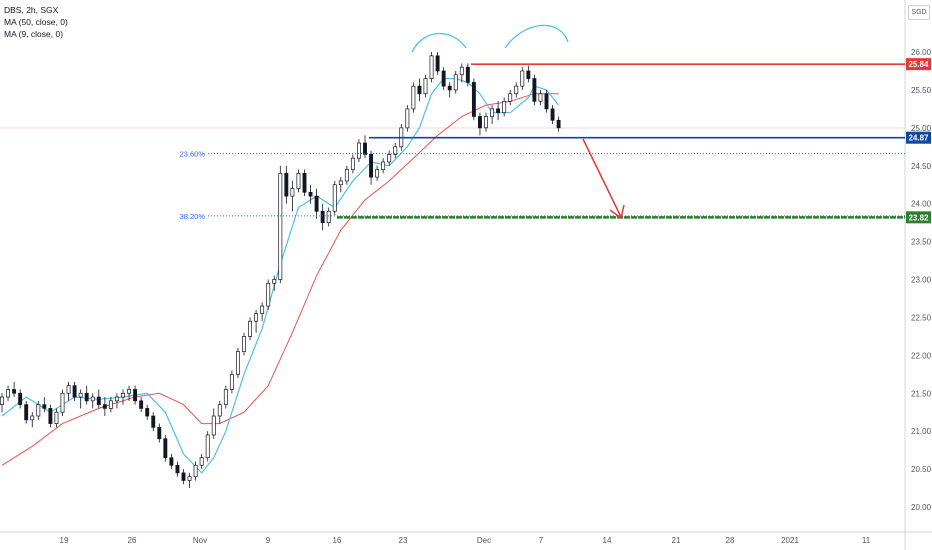  Describe the element at coordinates (918, 217) in the screenshot. I see `price-tag-target` at that location.